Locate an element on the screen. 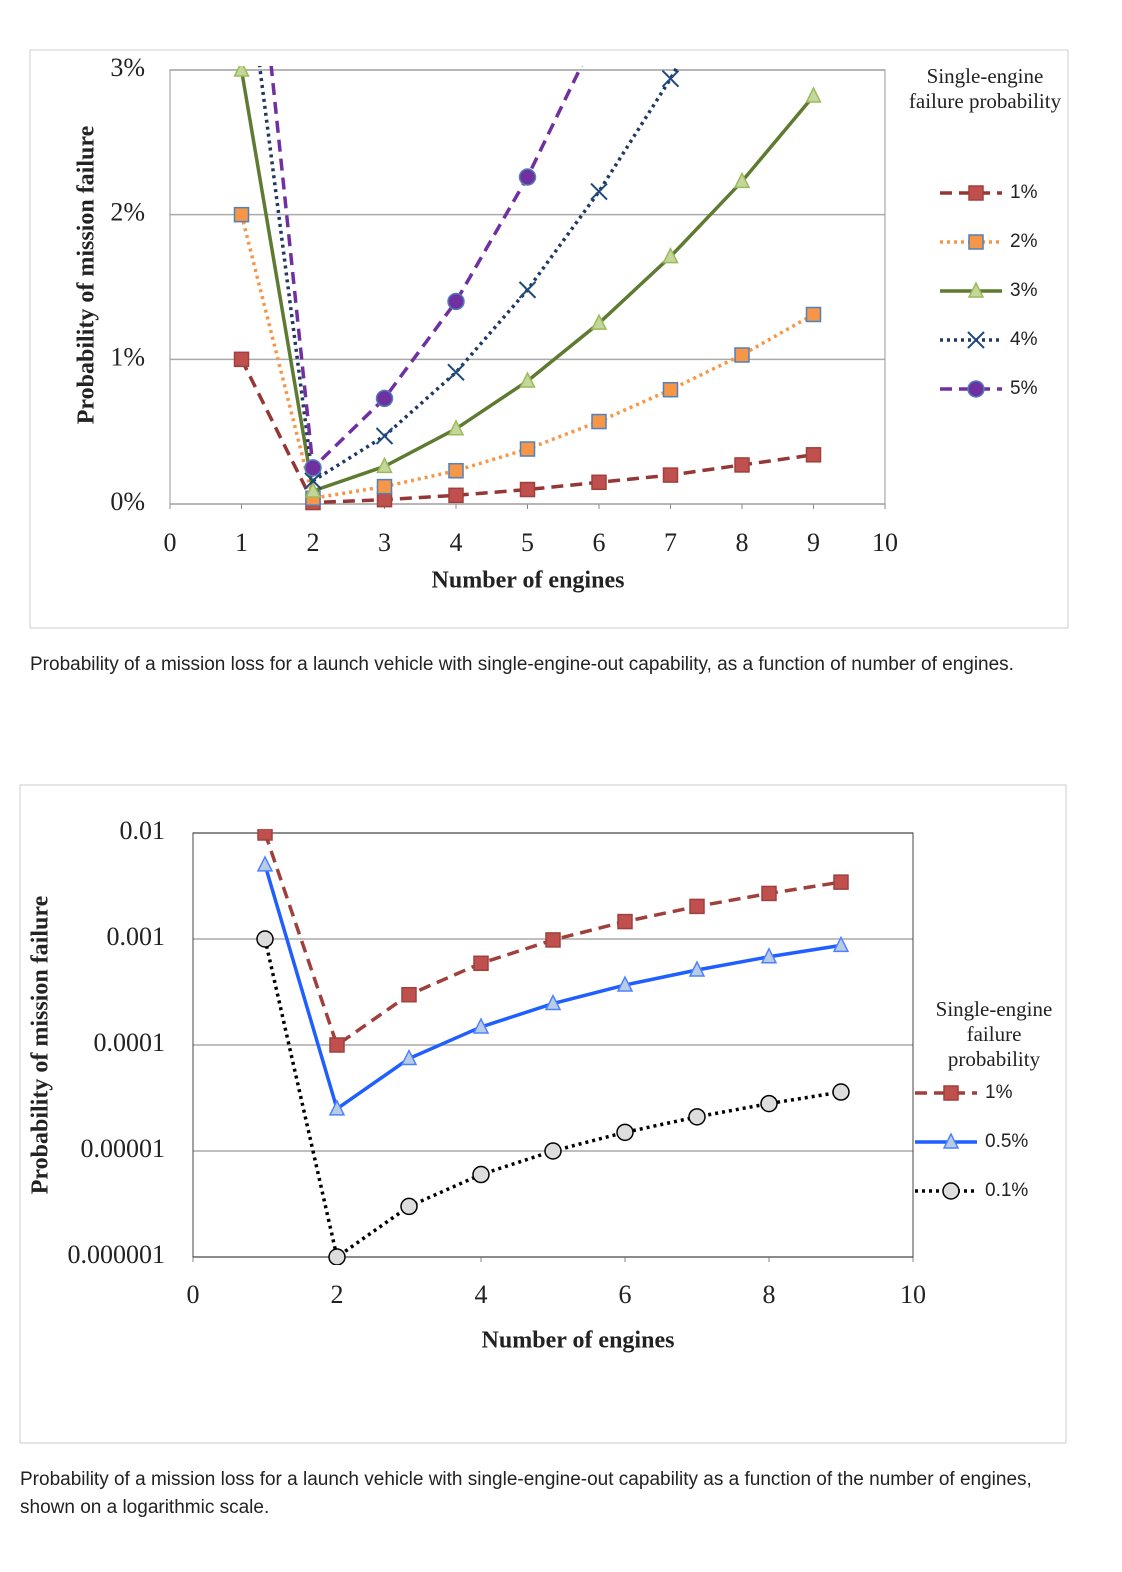 This screenshot has width=1122, height=1572. y-tick-label: 0.000001 is located at coordinates (117, 1254).